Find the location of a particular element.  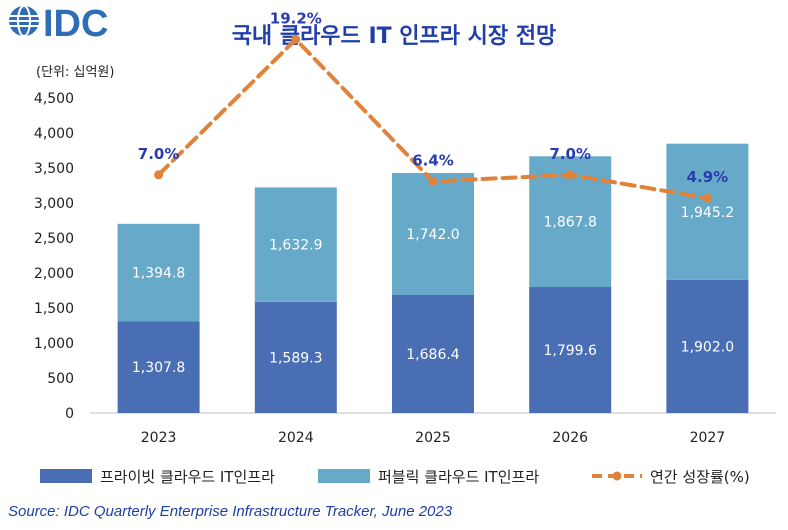

y-tick-label: 2,500 is located at coordinates (54, 239).